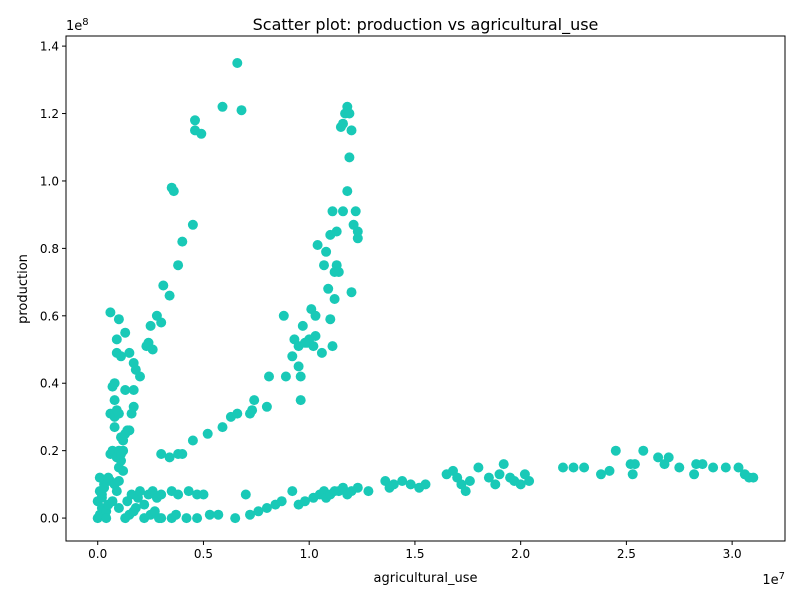  What do you see at coordinates (49, 114) in the screenshot?
I see `y-tick-label: 1.2` at bounding box center [49, 114].